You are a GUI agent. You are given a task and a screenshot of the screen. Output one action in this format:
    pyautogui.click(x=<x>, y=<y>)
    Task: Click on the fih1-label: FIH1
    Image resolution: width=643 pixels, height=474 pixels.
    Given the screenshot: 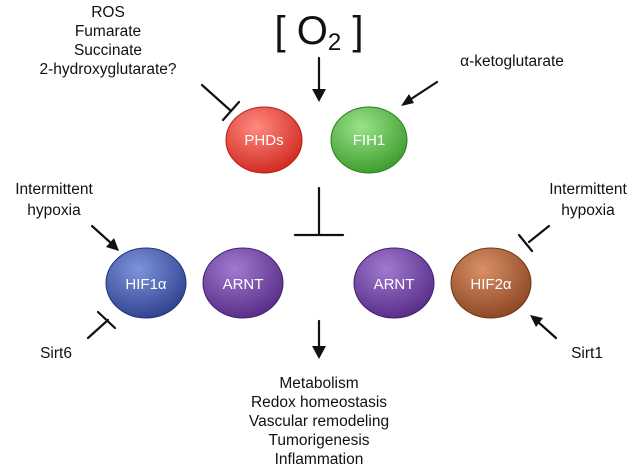 What is the action you would take?
    pyautogui.click(x=369, y=140)
    